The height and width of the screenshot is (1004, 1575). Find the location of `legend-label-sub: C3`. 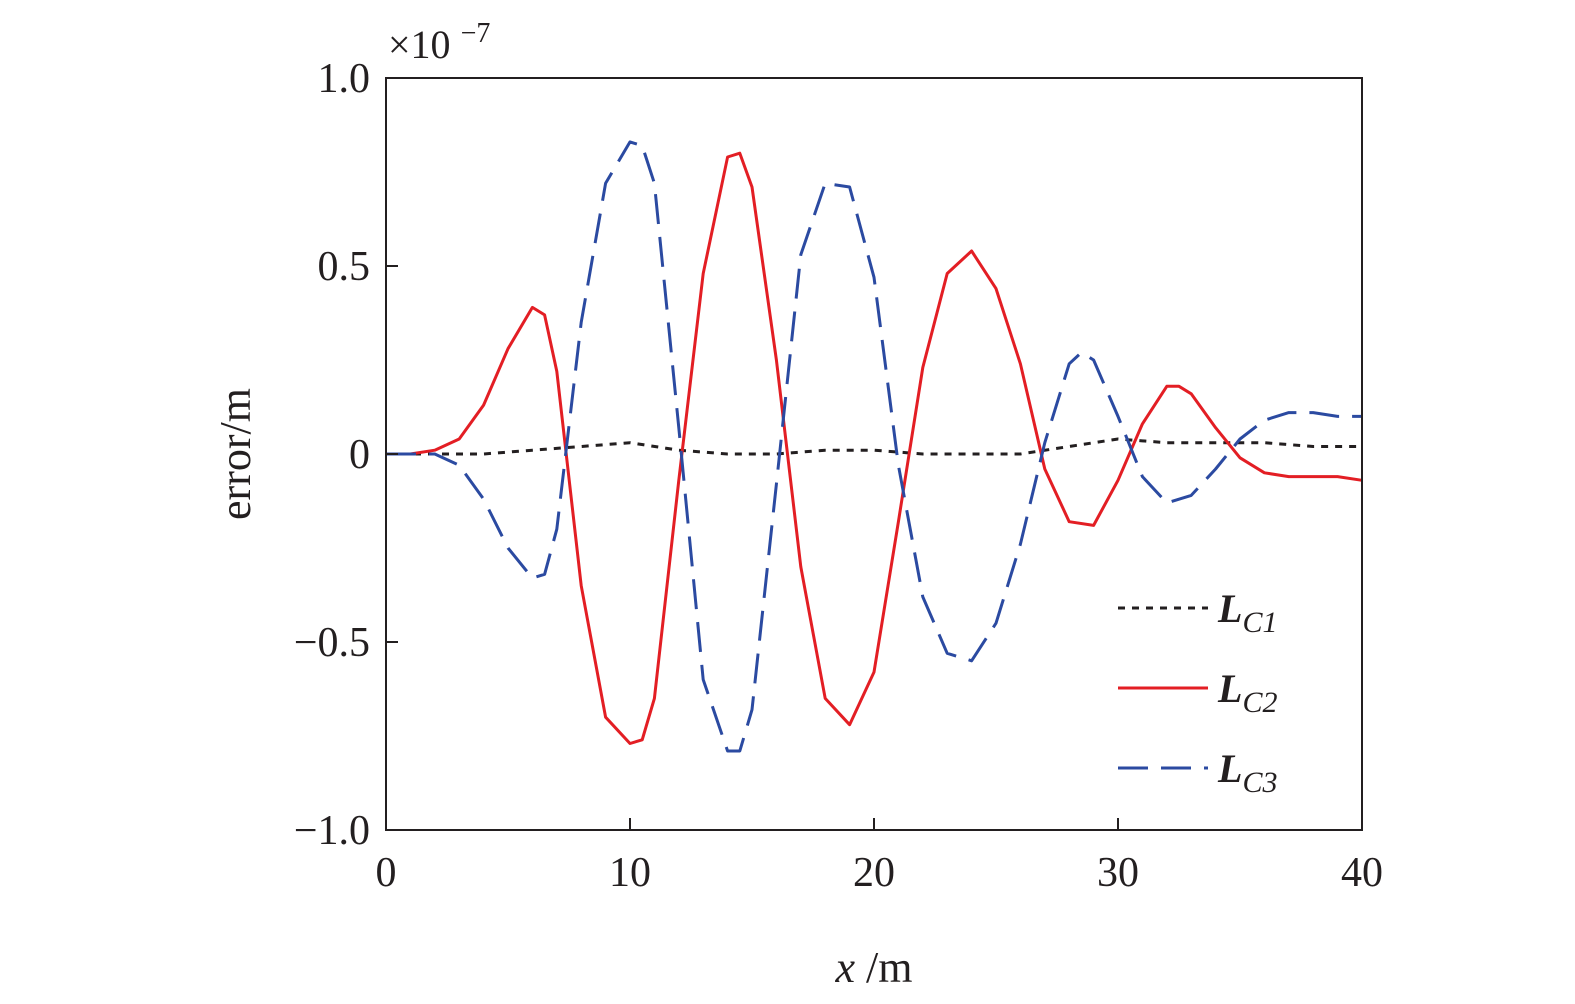

legend-label-sub: C3 is located at coordinates (1259, 782).